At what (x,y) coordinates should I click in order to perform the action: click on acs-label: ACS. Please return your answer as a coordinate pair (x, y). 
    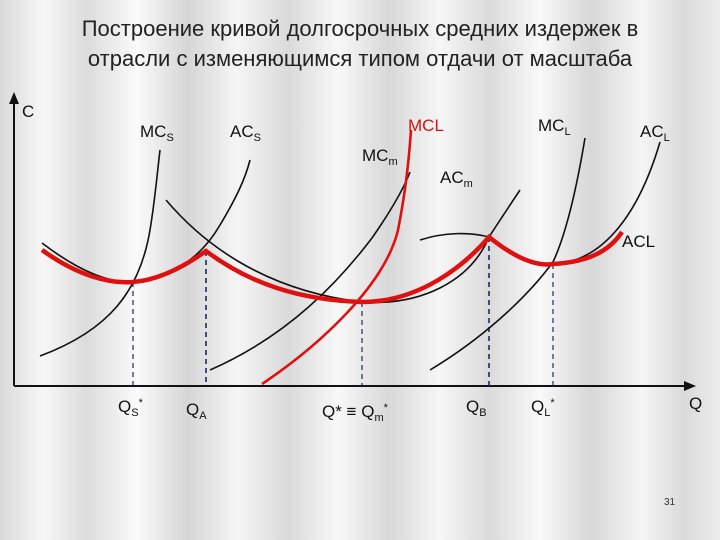
    Looking at the image, I should click on (245, 133).